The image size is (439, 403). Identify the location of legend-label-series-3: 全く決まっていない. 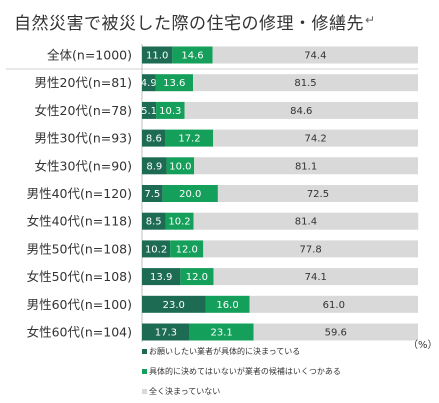
(185, 391).